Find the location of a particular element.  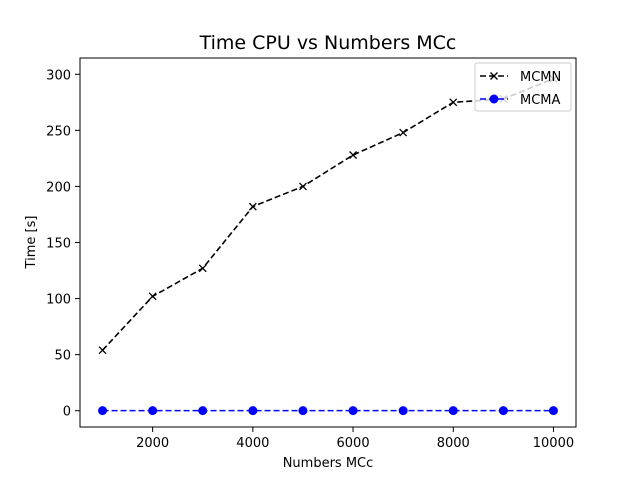

legend-item-mcma: MCMA is located at coordinates (520, 100).